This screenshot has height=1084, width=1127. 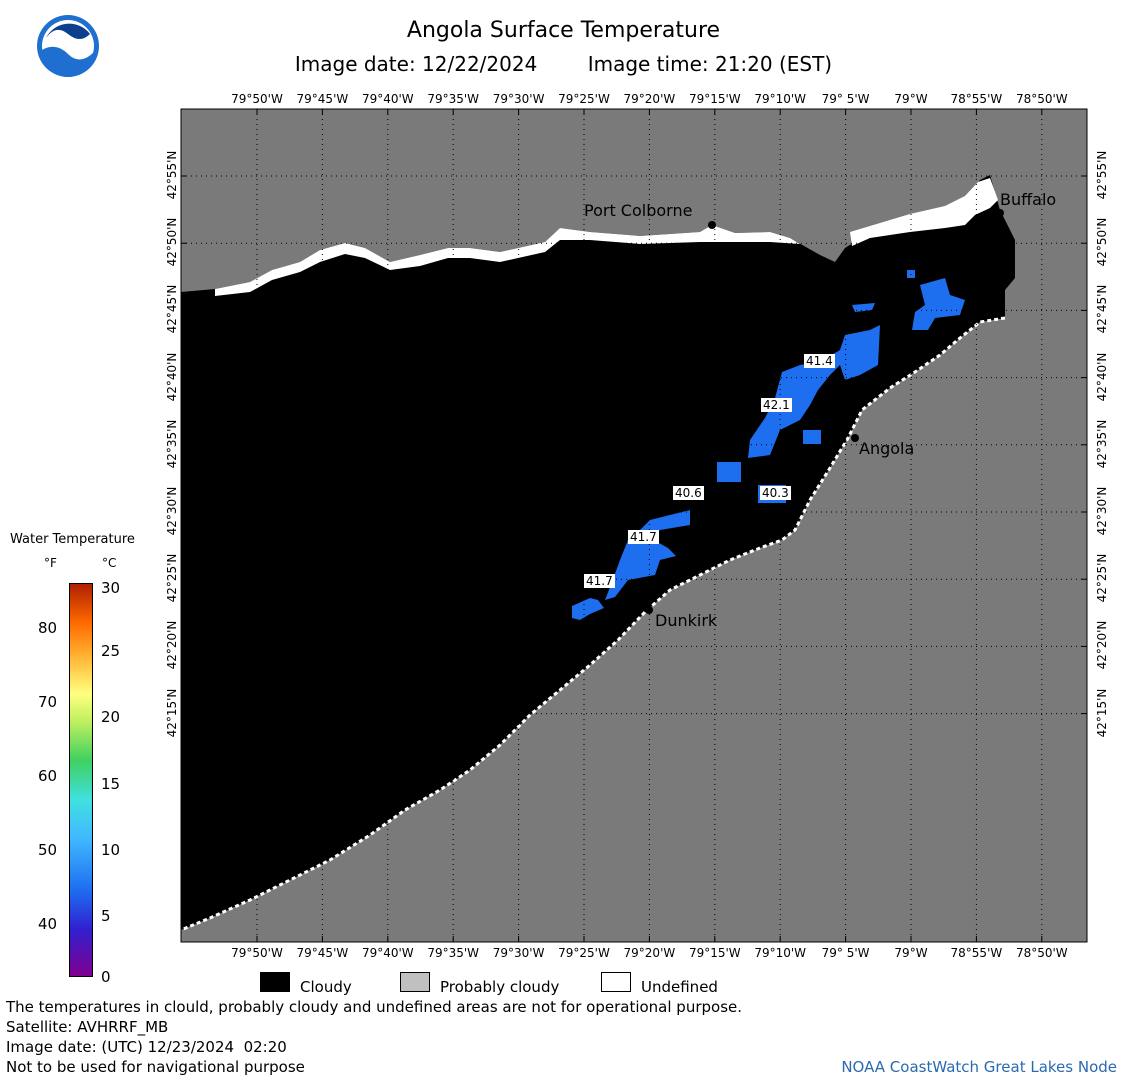 What do you see at coordinates (81, 780) in the screenshot?
I see `legend-color-bar` at bounding box center [81, 780].